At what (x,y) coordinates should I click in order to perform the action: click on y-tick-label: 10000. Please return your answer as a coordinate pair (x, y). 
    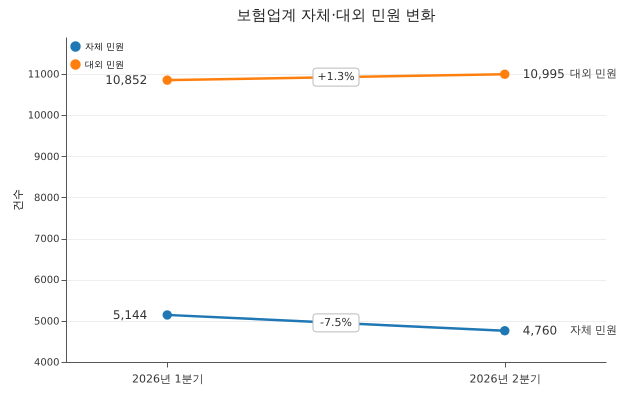
    Looking at the image, I should click on (44, 116).